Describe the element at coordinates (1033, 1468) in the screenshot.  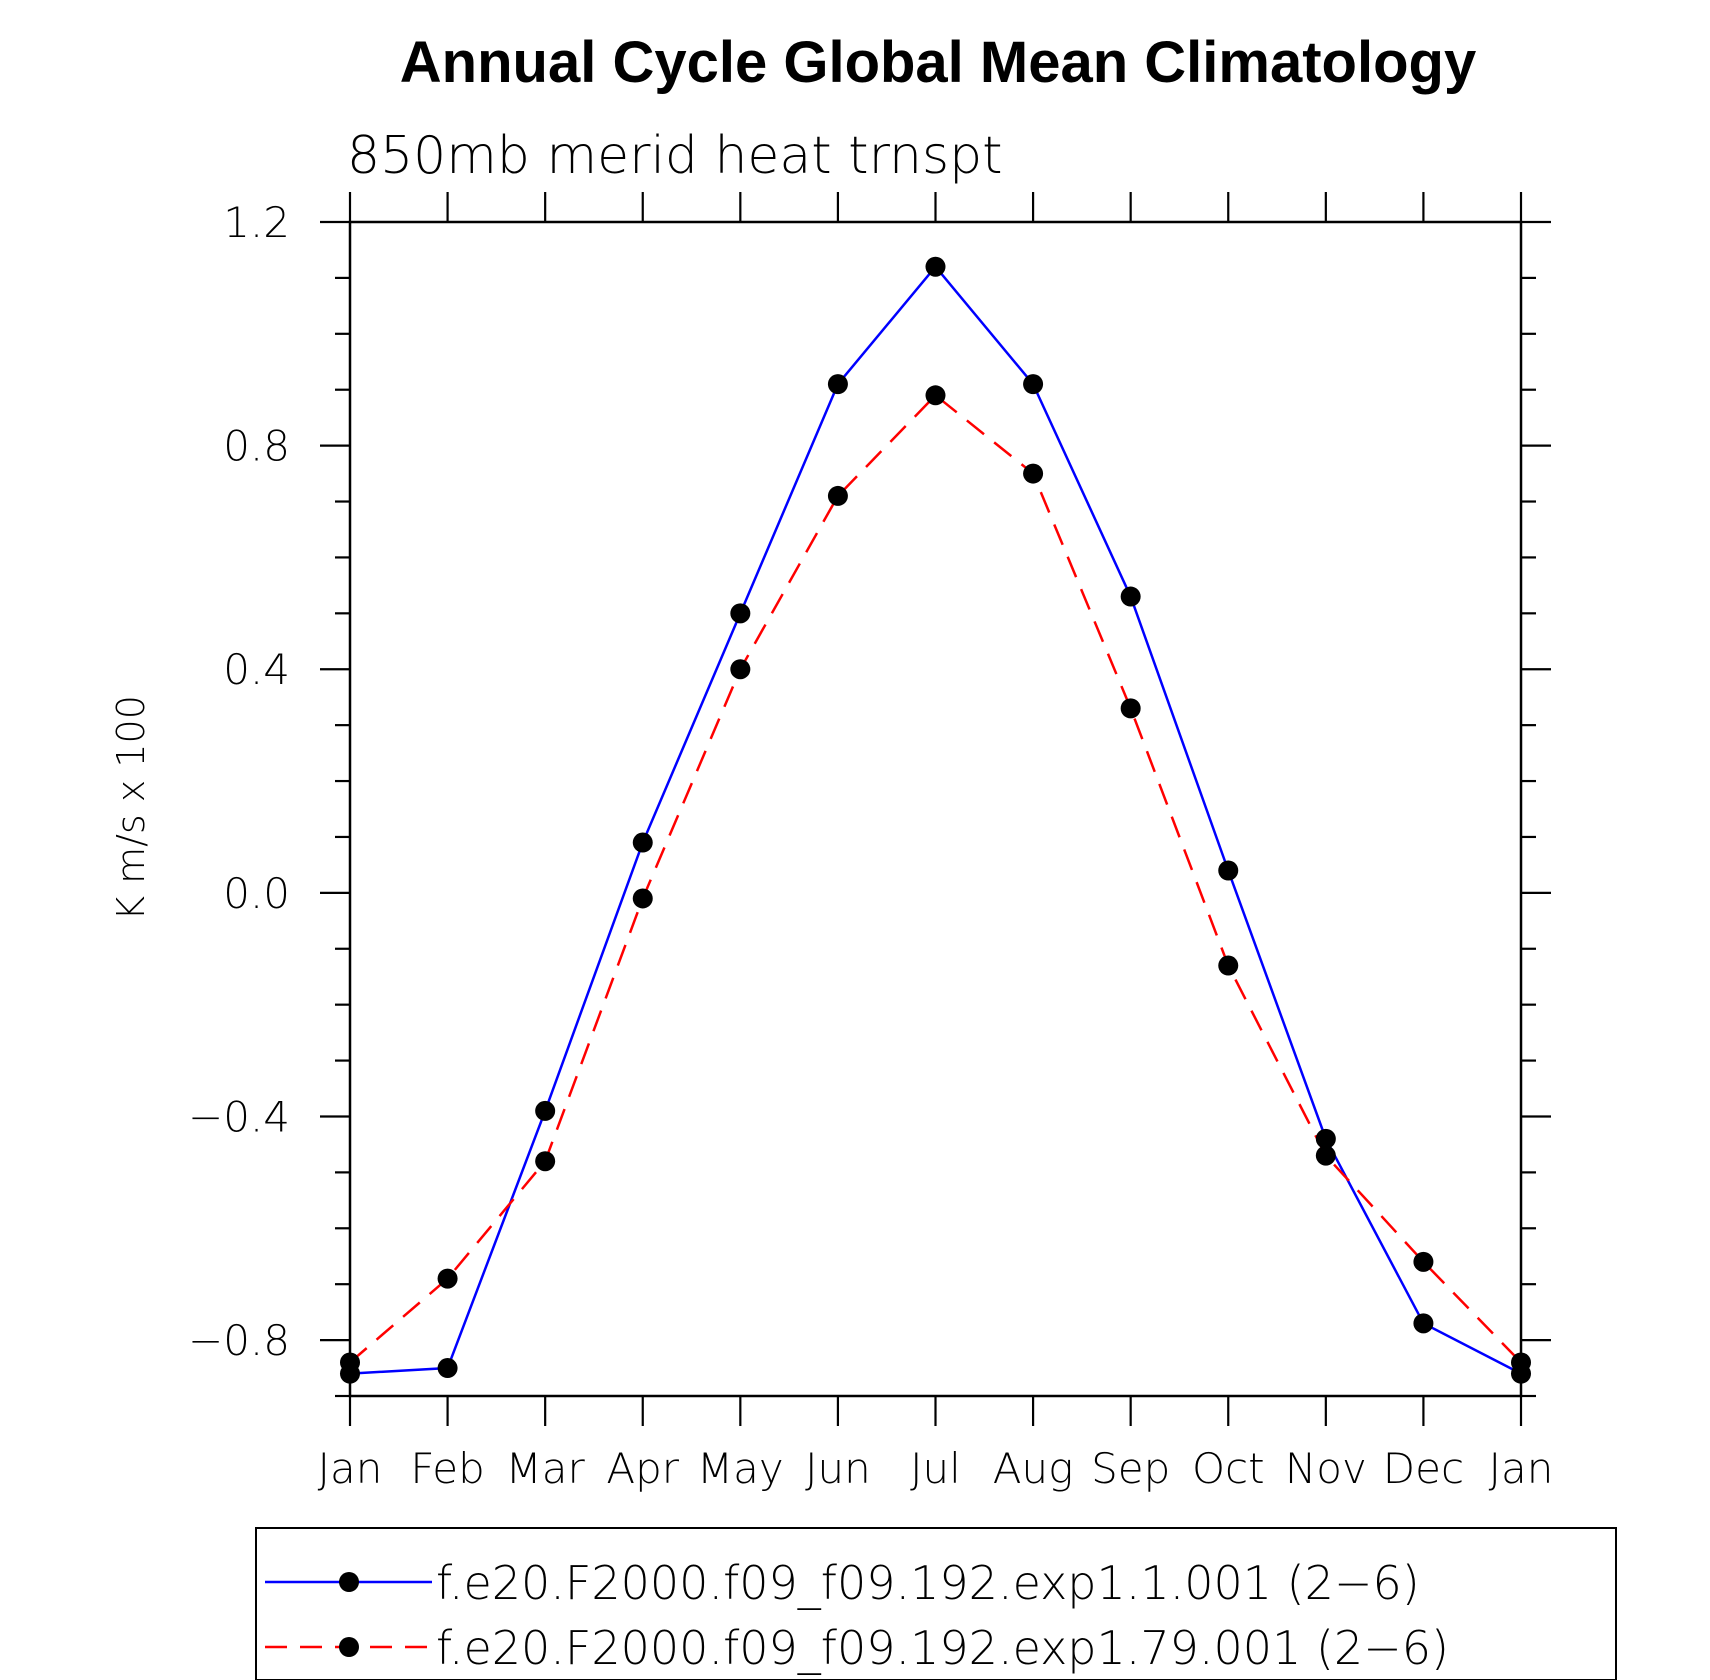
I see `x-tick-label: Aug` at that location.